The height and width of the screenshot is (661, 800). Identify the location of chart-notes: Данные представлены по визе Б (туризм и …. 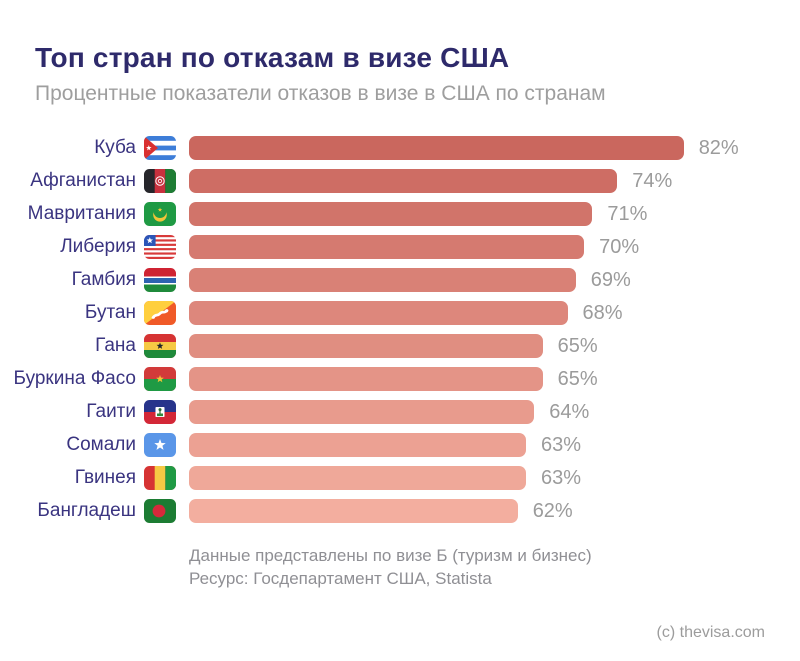
(390, 567).